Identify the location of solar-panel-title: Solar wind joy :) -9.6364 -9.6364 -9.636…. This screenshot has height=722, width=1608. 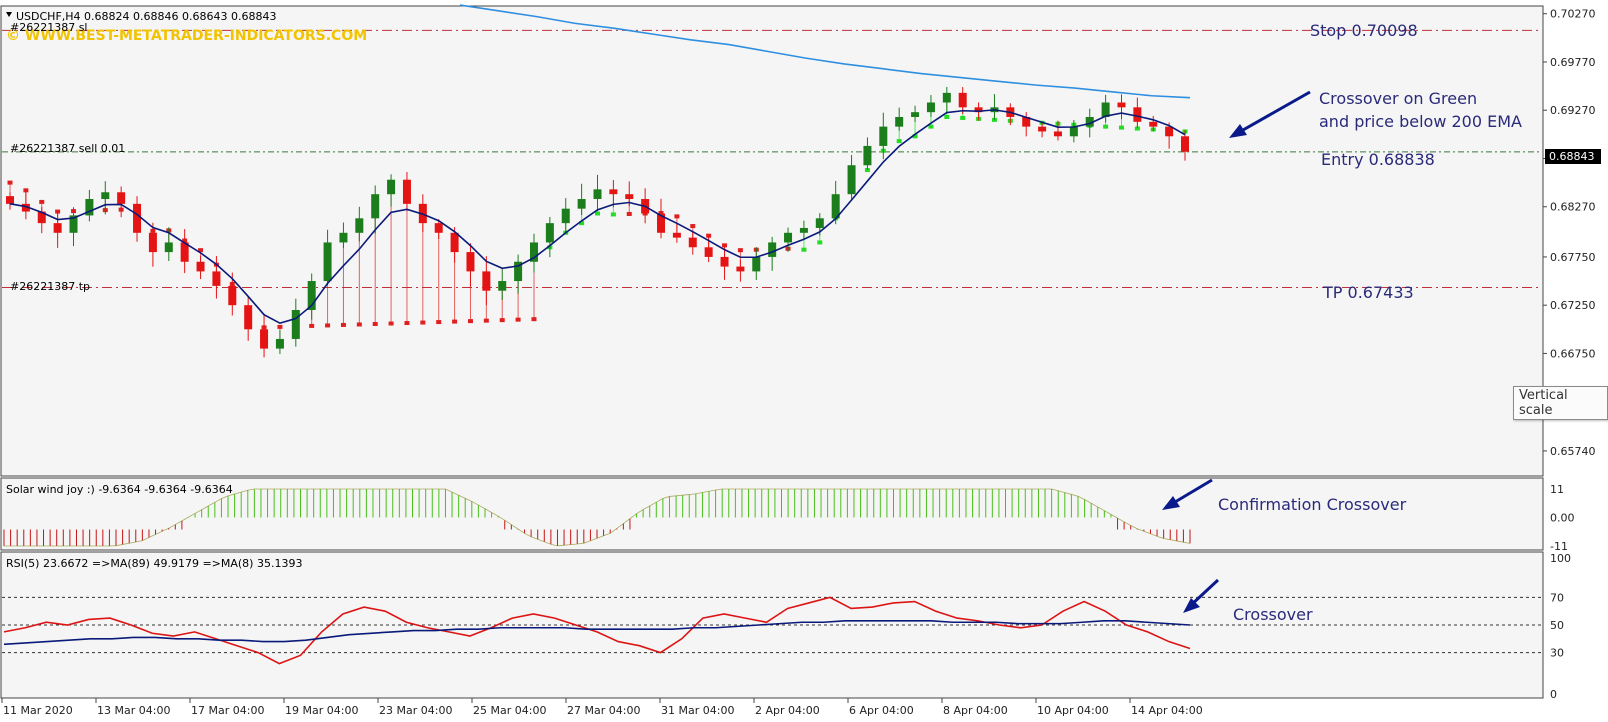
(119, 489).